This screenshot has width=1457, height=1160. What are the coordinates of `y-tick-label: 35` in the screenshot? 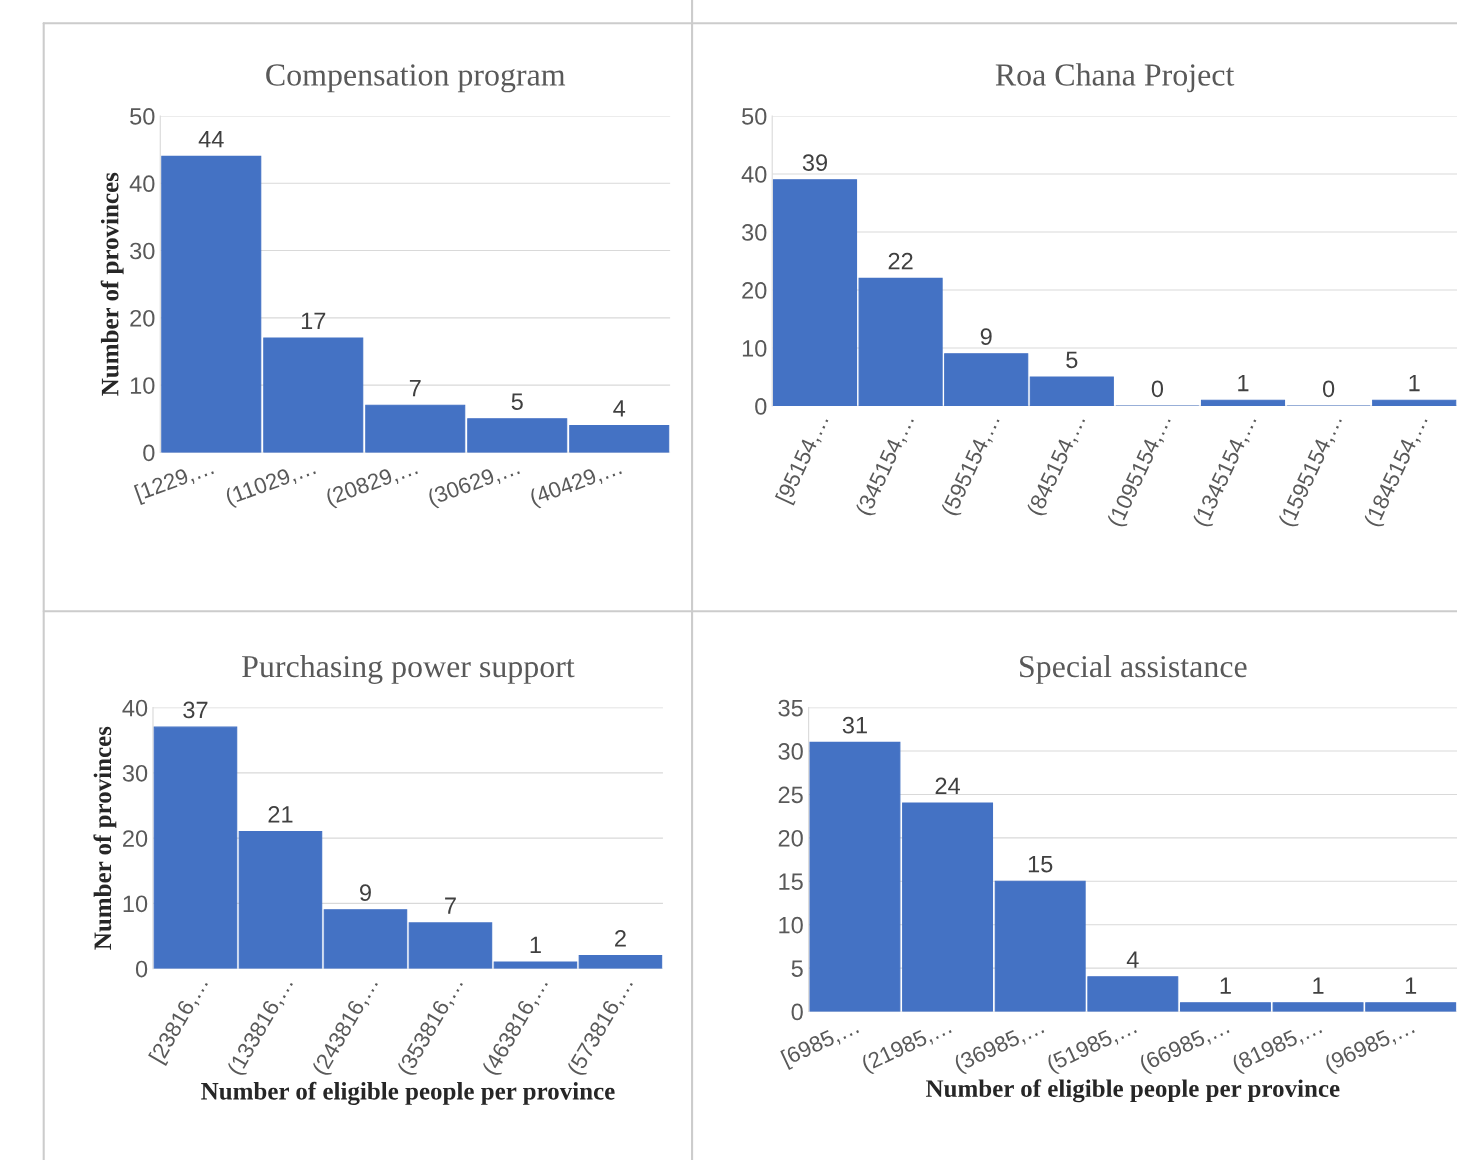 It's located at (790, 708).